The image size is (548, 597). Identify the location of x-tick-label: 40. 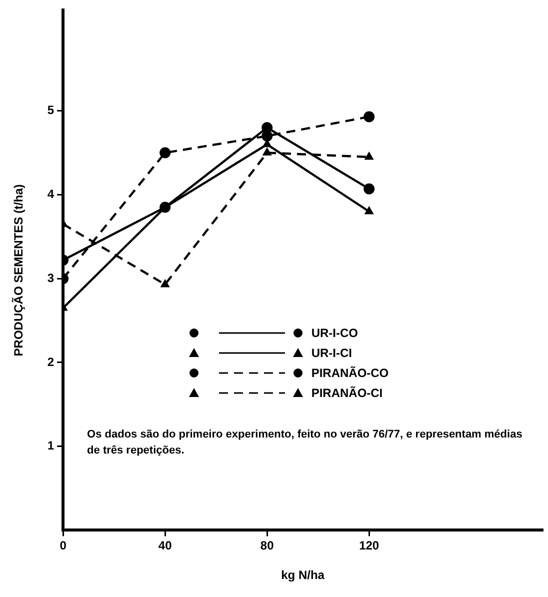
(165, 545).